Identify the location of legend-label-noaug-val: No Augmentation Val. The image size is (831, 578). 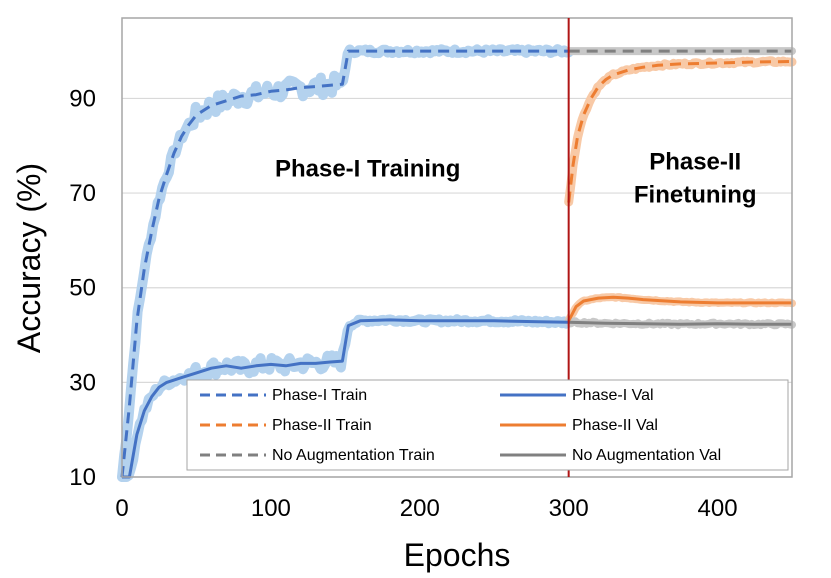
(646, 455).